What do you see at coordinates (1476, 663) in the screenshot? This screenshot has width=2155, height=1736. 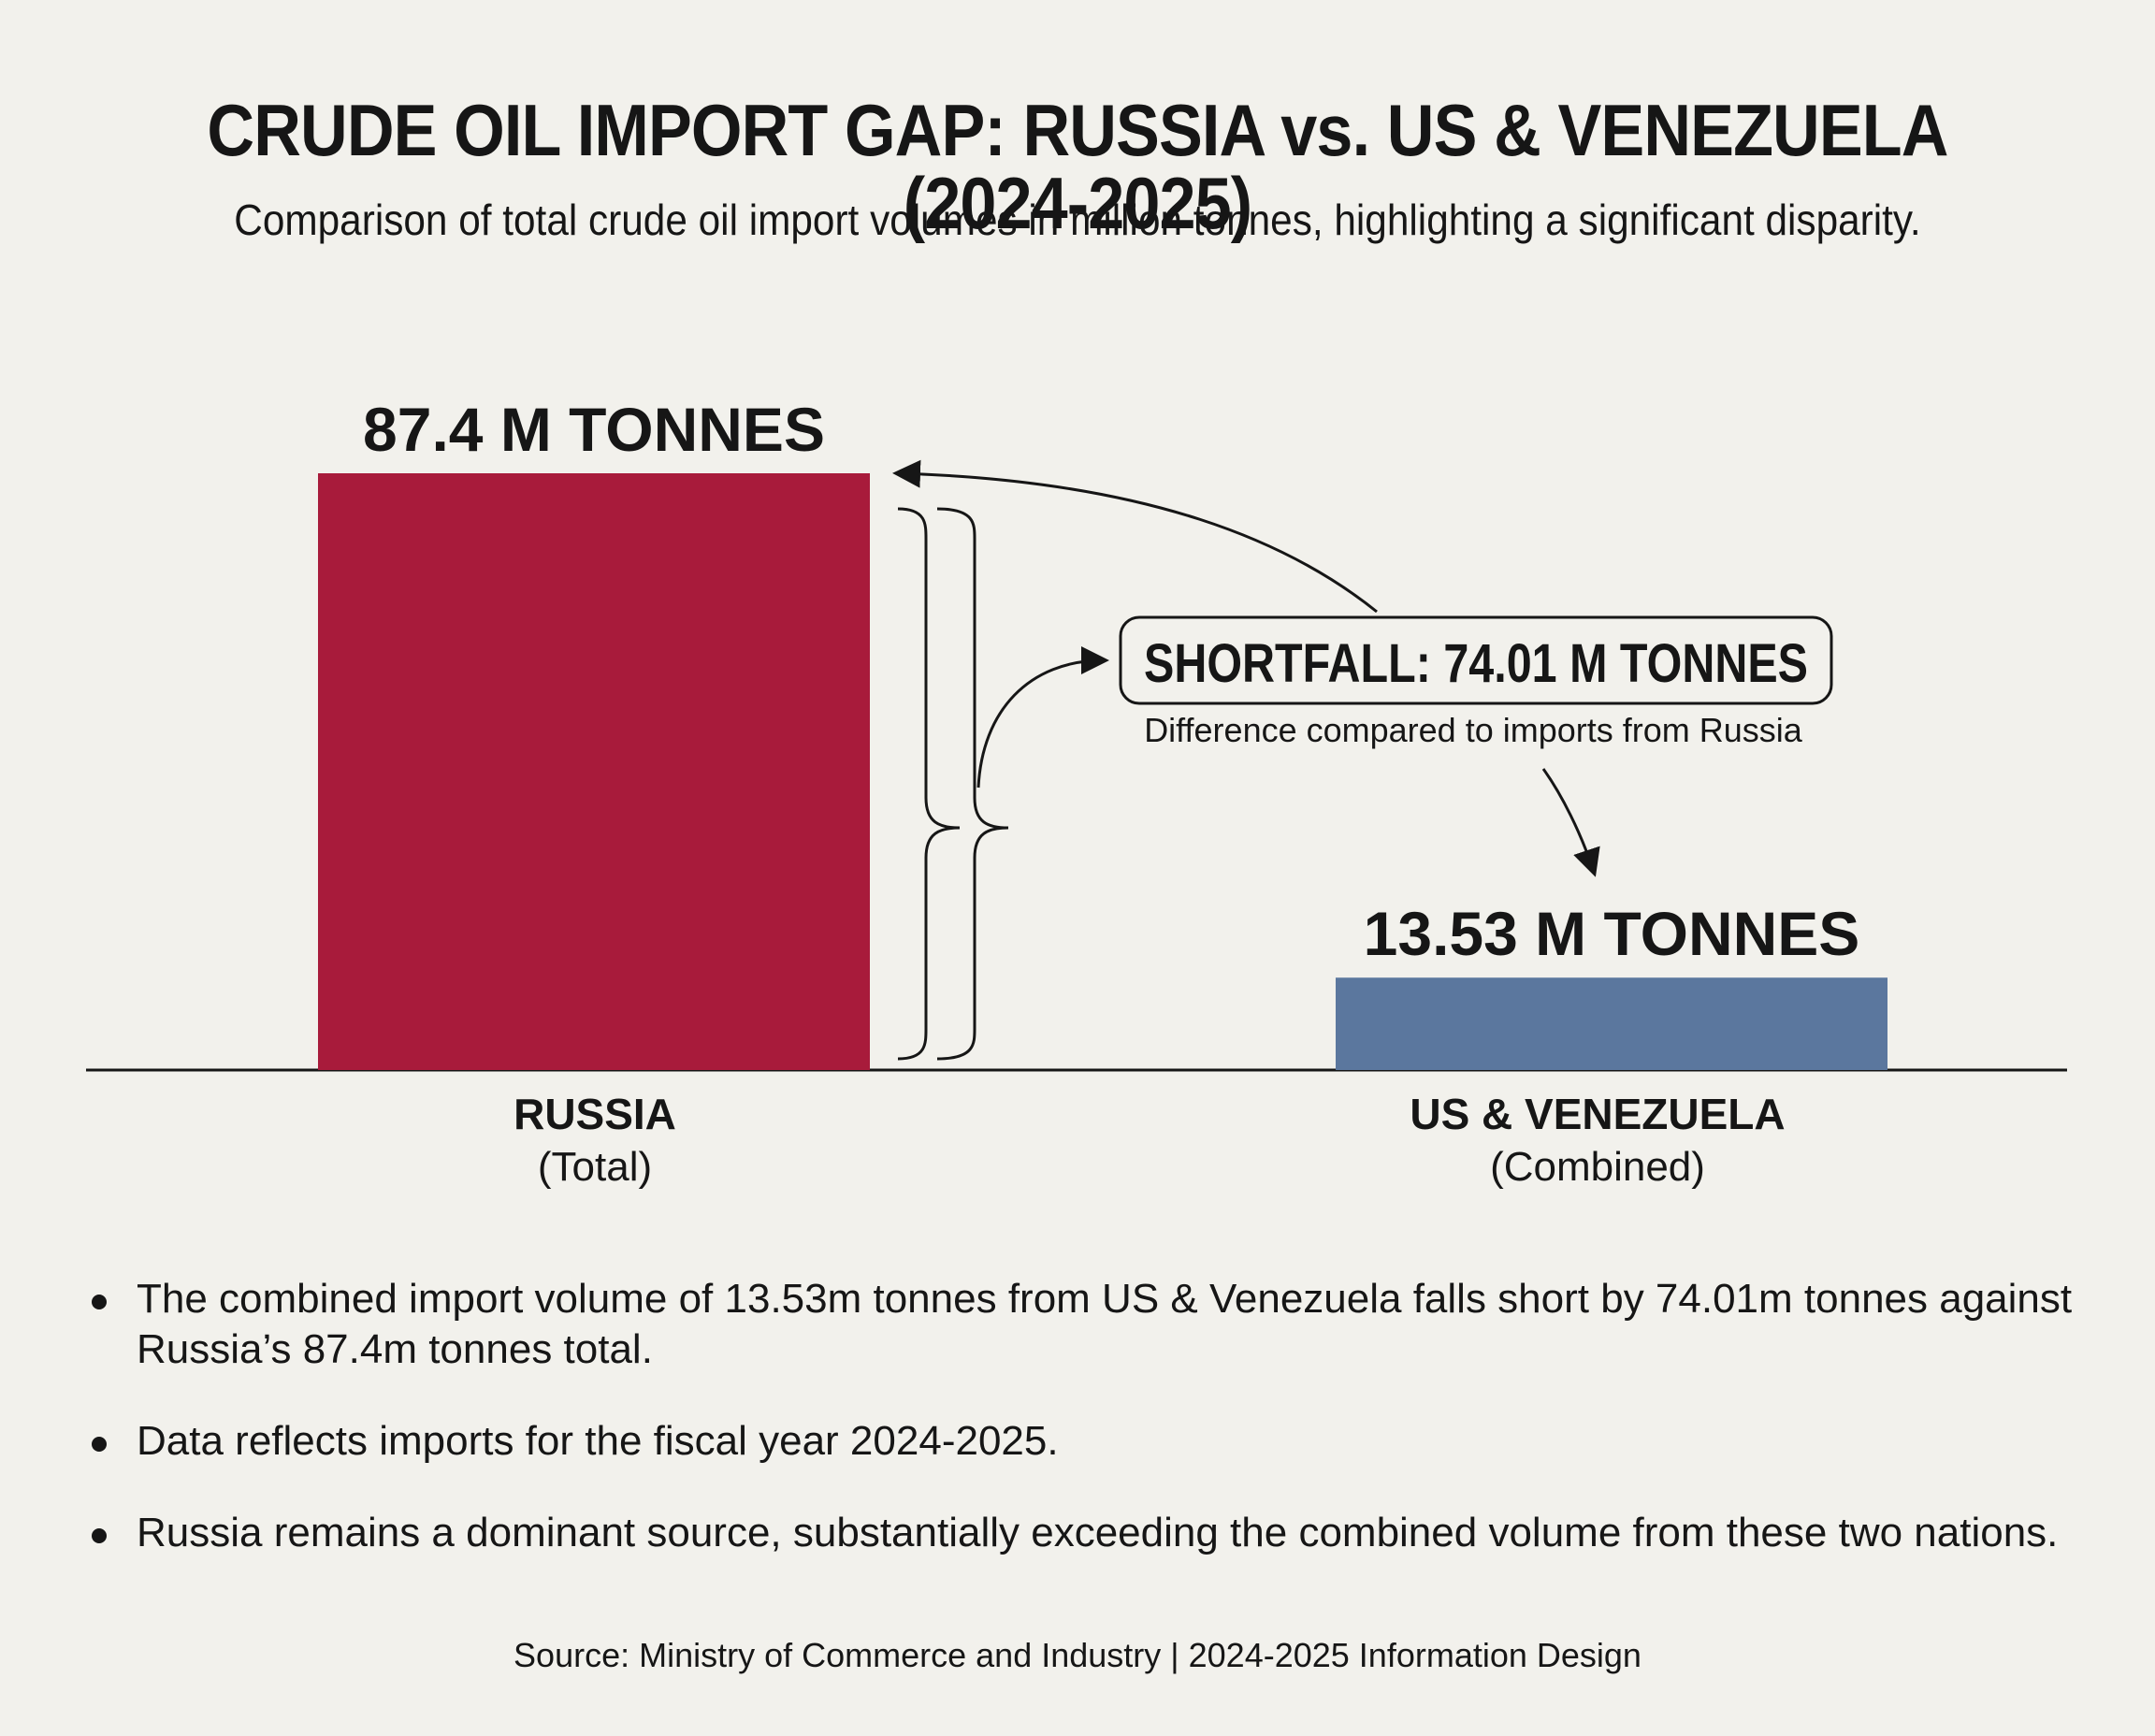 I see `shortfall-label: SHORTFALL: 74.01 M TONNES` at bounding box center [1476, 663].